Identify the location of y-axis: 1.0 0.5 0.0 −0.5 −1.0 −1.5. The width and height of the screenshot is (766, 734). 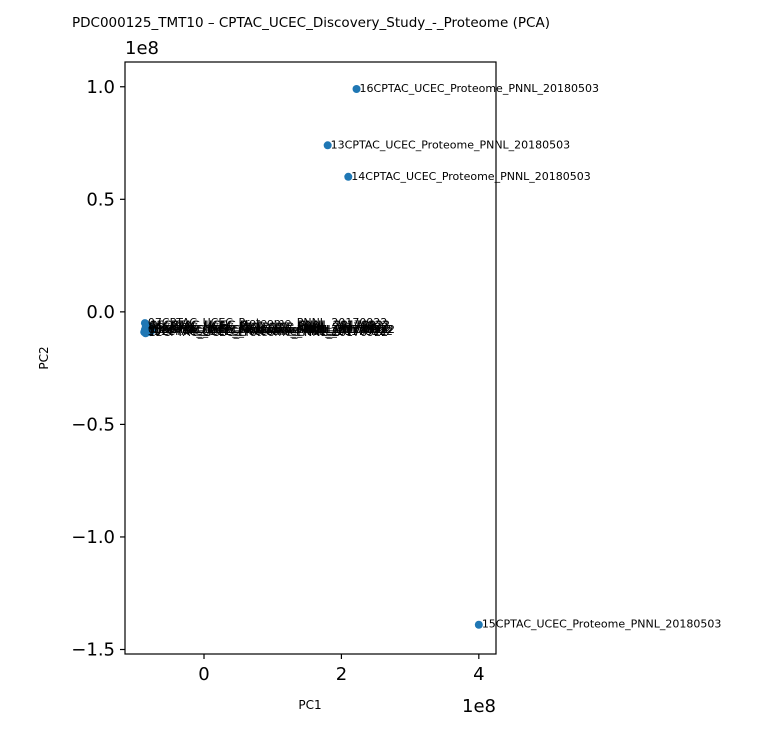
(98, 368).